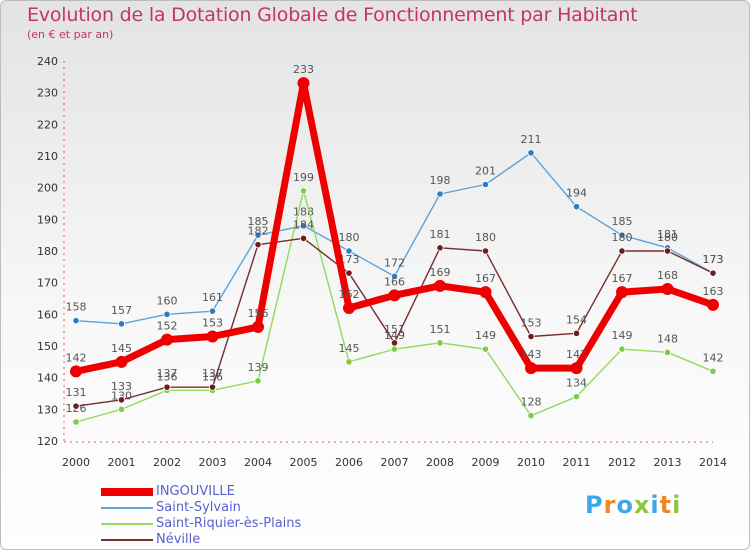 This screenshot has width=750, height=551. Describe the element at coordinates (47, 346) in the screenshot. I see `y-tick-label: 150` at that location.